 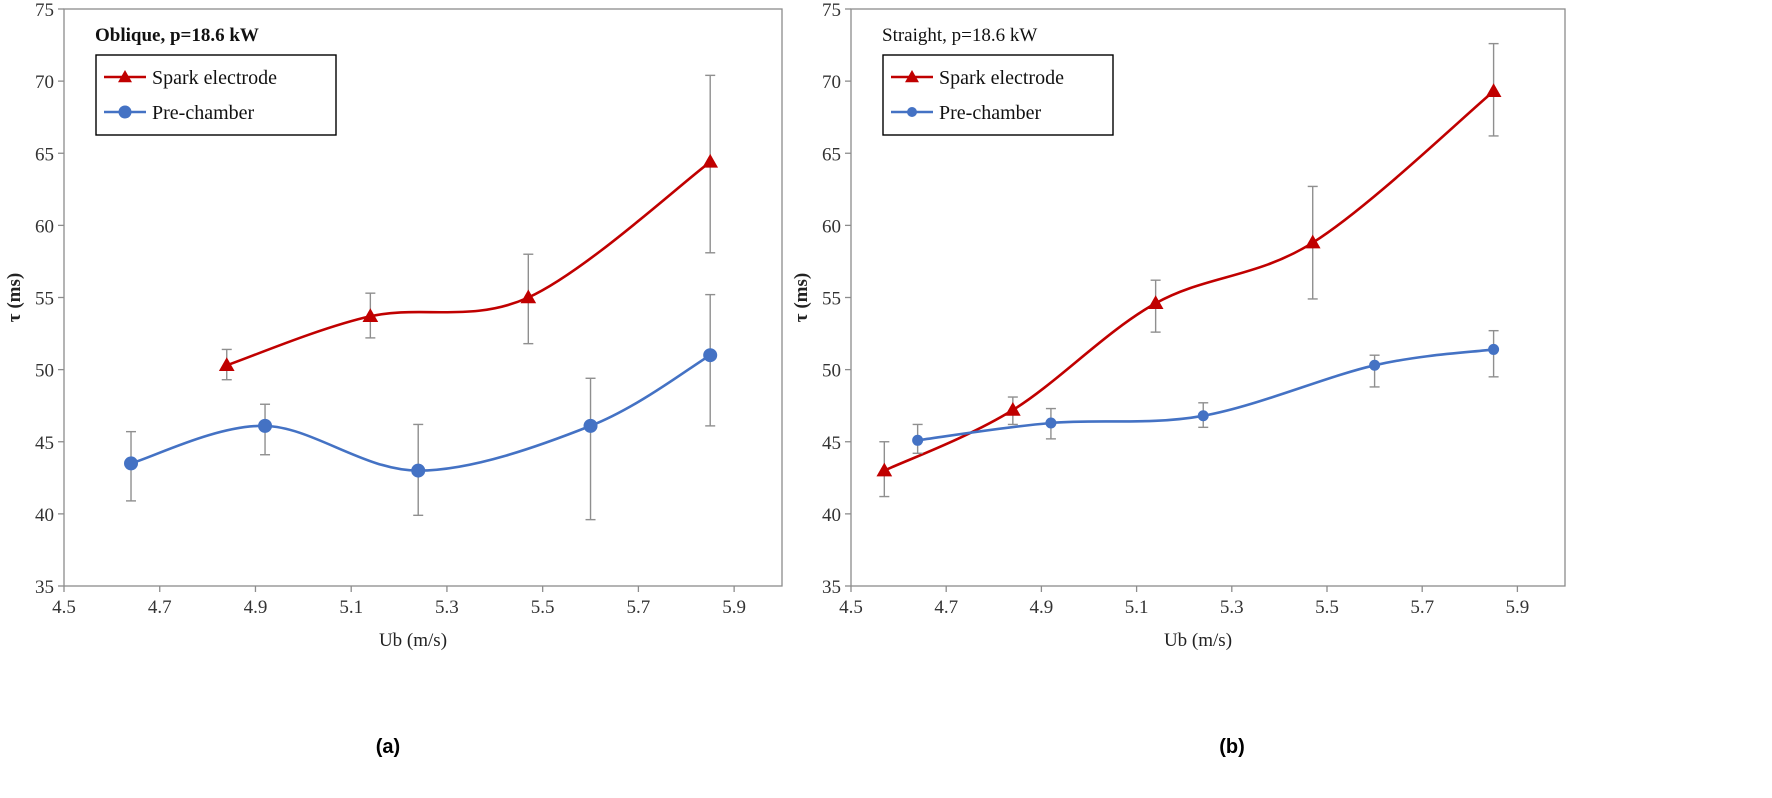 What do you see at coordinates (388, 747) in the screenshot?
I see `panel-caption: (a)` at bounding box center [388, 747].